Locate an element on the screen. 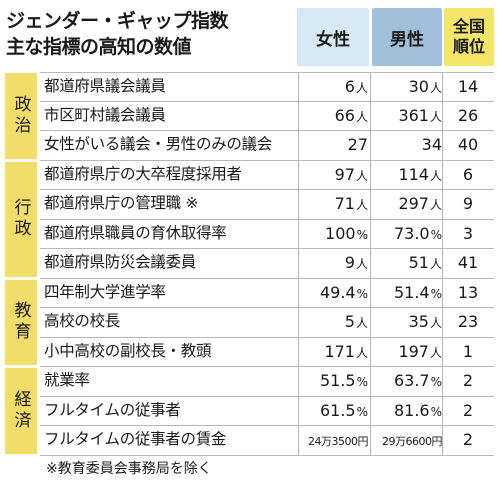 The width and height of the screenshot is (497, 480). indicator-label: 都道府県防災会議委員 is located at coordinates (120, 262).